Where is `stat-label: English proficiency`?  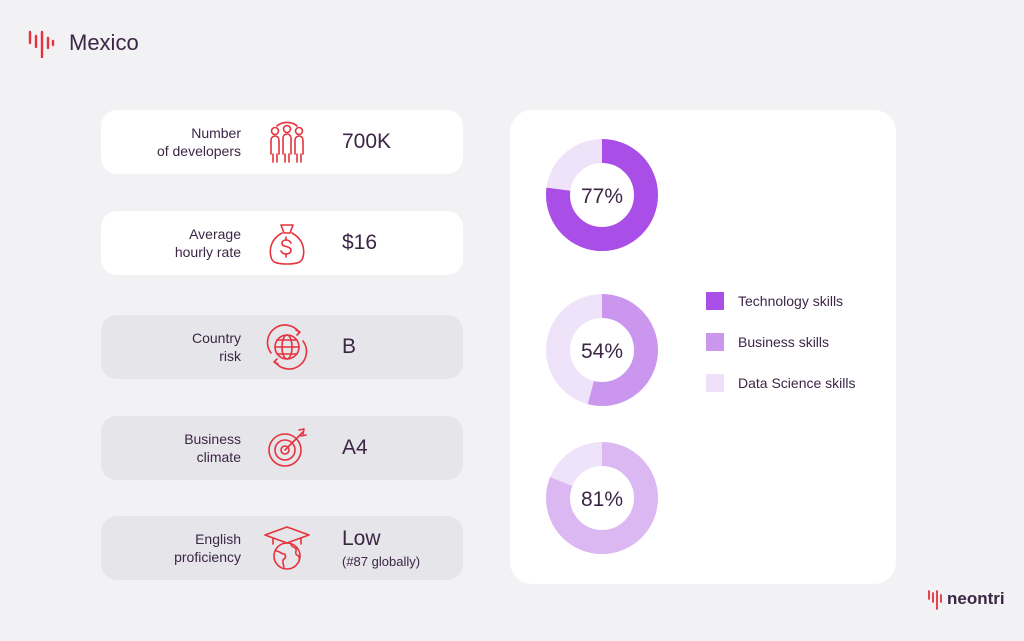 stat-label: English proficiency is located at coordinates (207, 548).